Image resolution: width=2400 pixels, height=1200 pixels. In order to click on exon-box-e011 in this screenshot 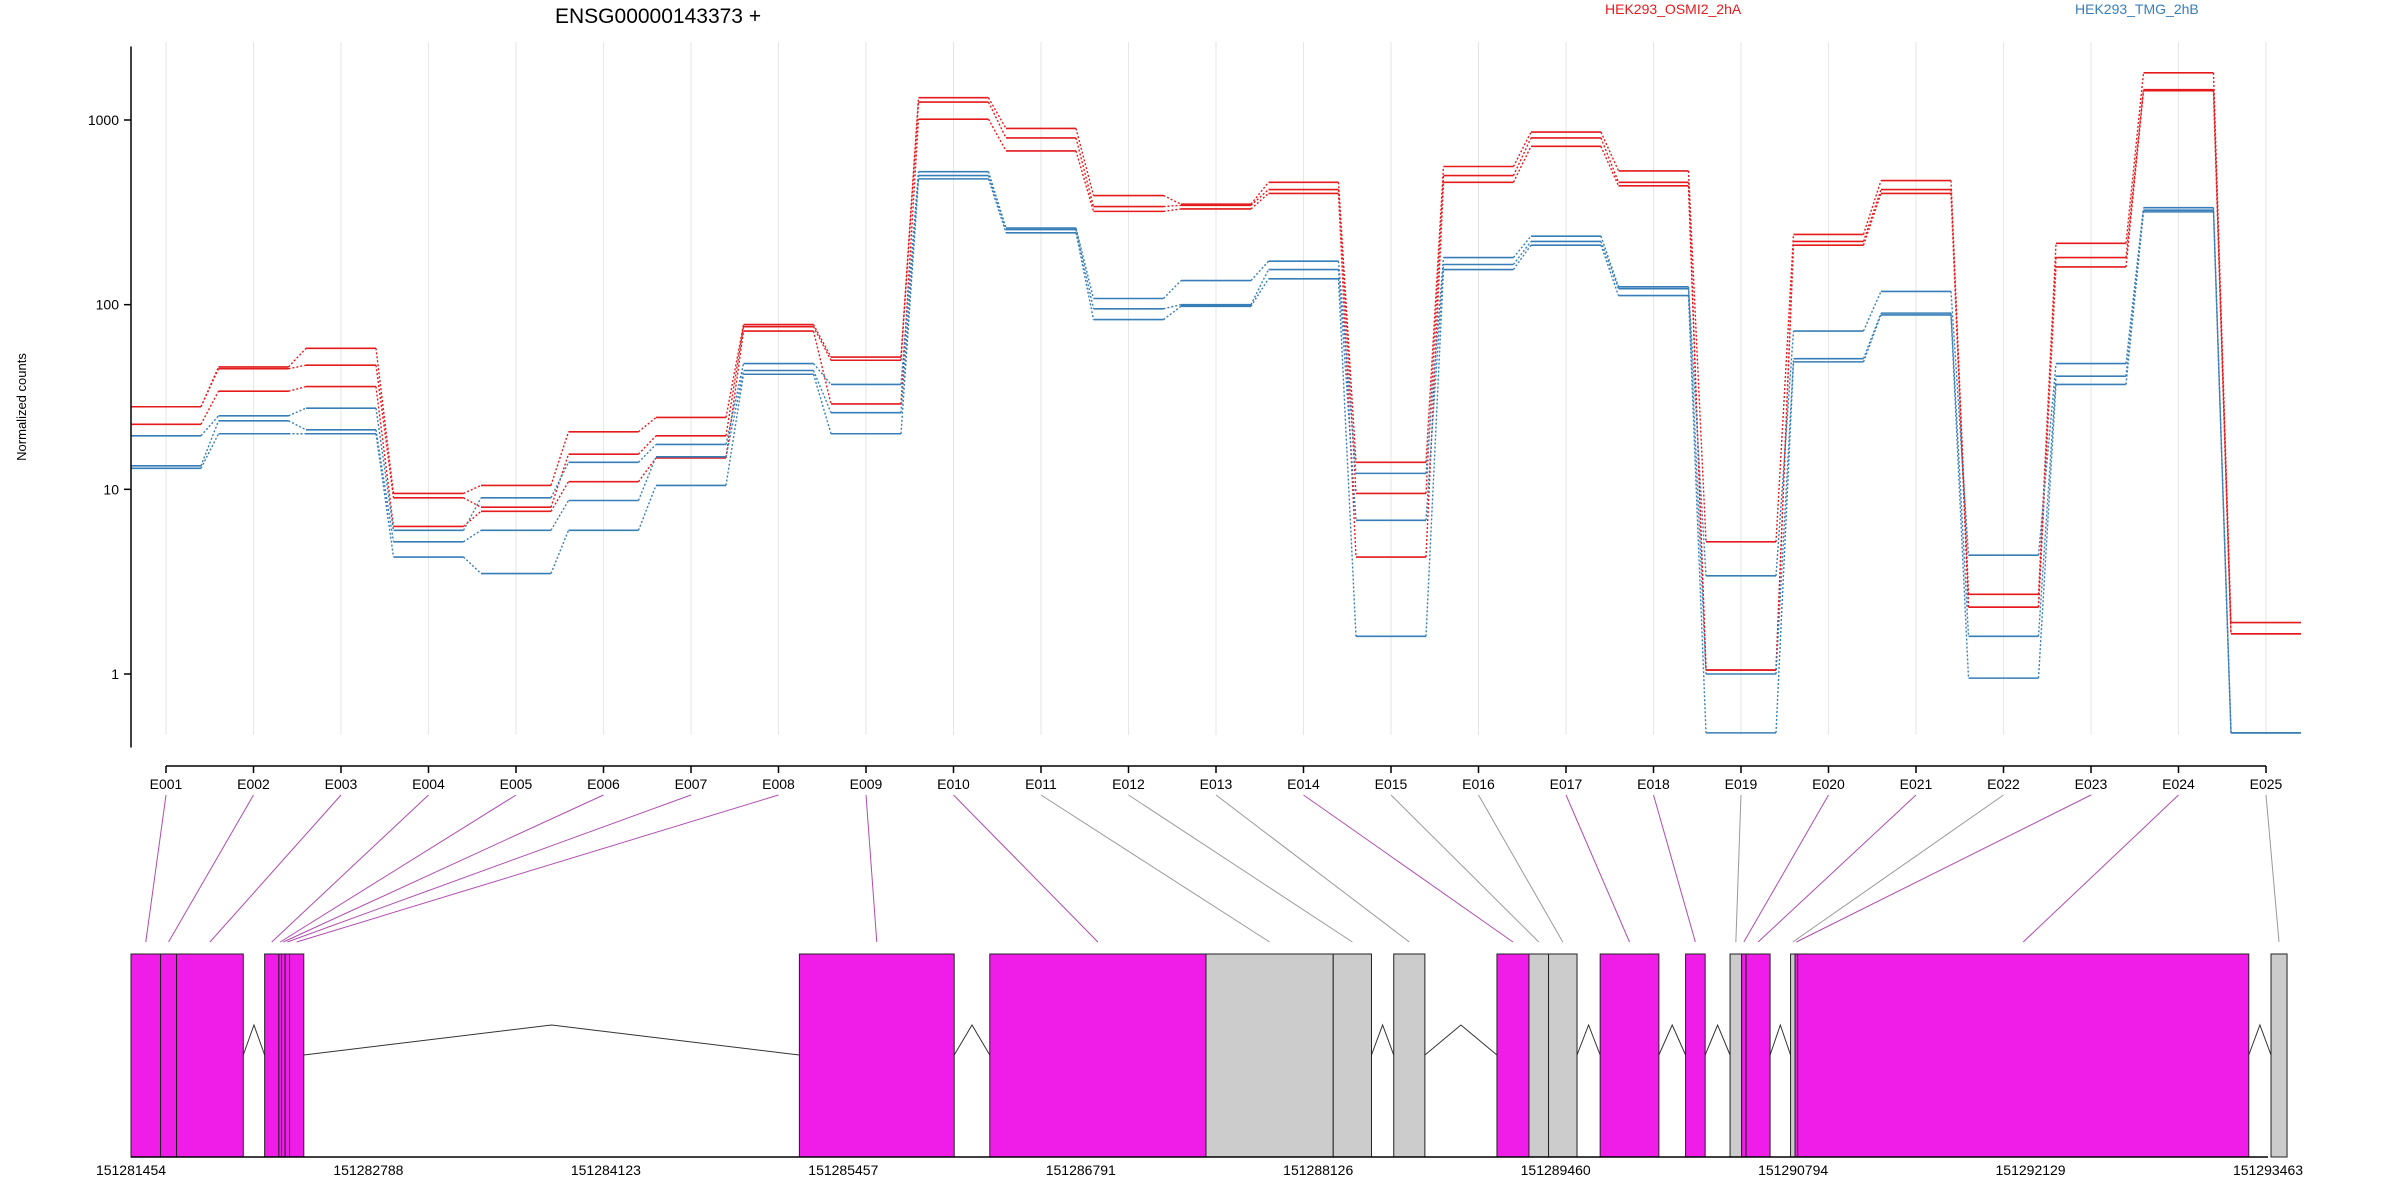, I will do `click(1269, 1055)`.